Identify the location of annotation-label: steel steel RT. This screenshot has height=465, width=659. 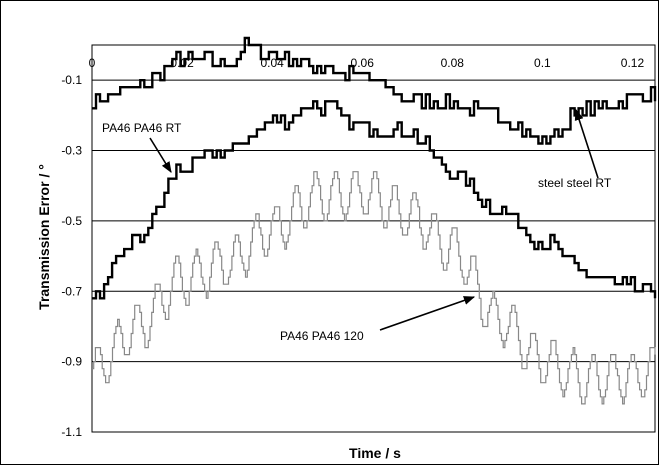
(575, 183).